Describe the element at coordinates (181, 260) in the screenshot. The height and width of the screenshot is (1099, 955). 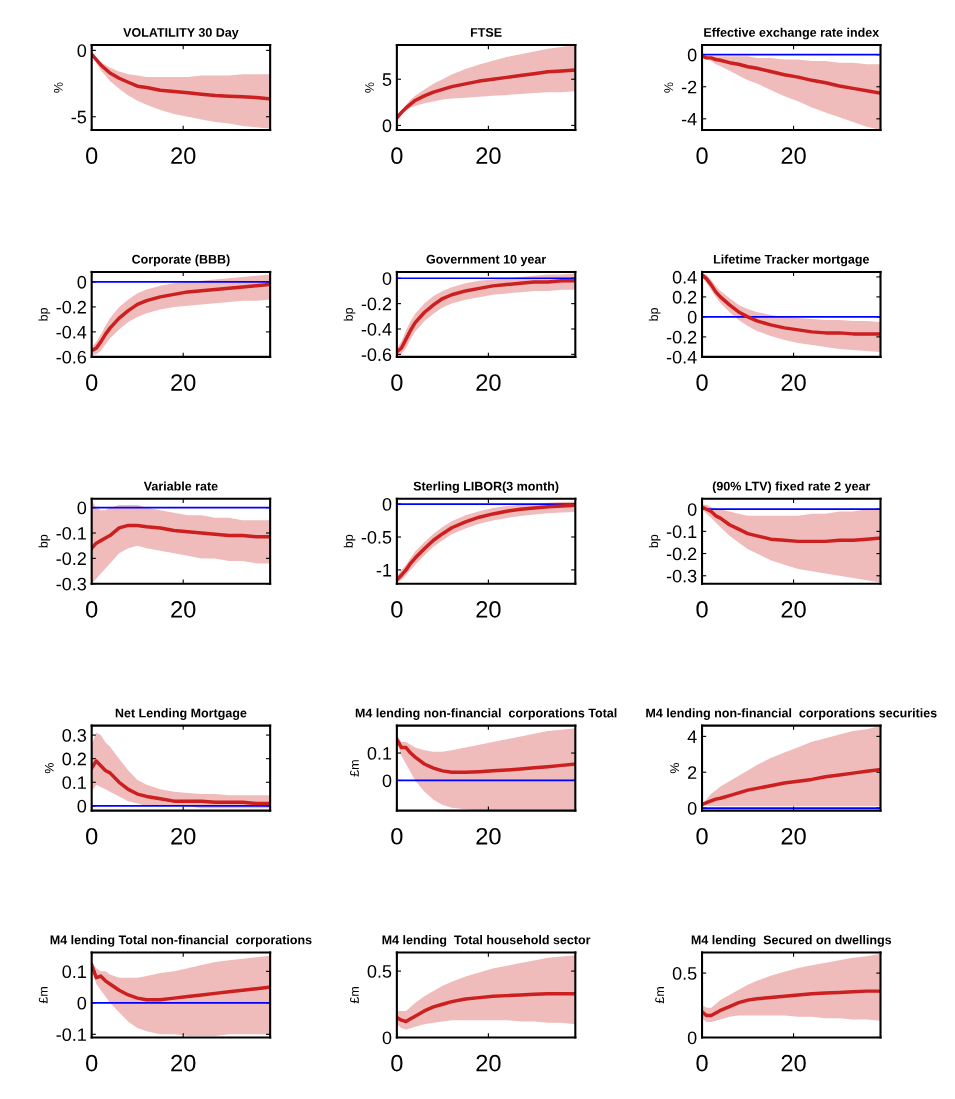
I see `chart-title: Corporate (BBB)` at that location.